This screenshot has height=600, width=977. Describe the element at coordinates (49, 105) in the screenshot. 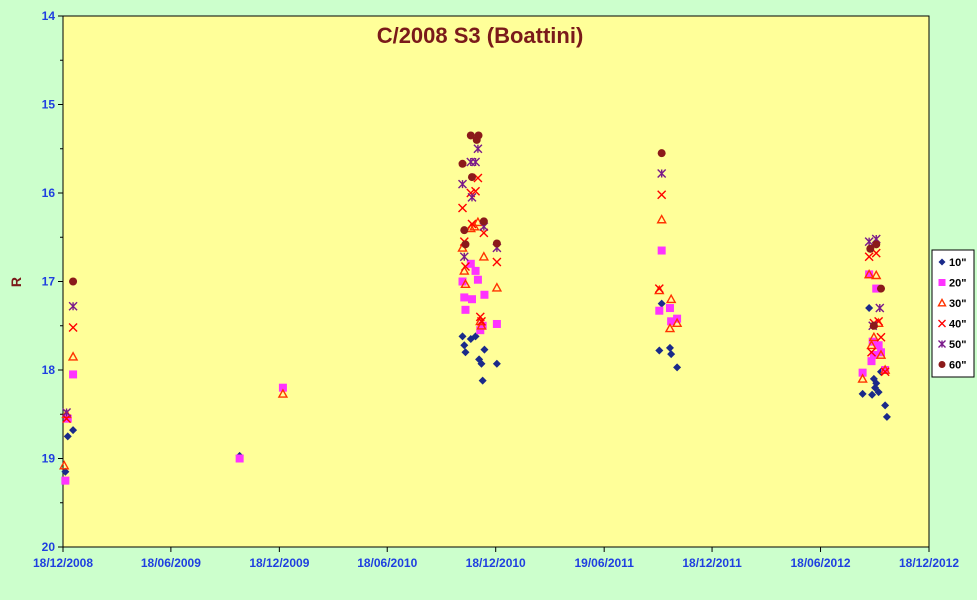

I see `y-tick-label: 15` at that location.